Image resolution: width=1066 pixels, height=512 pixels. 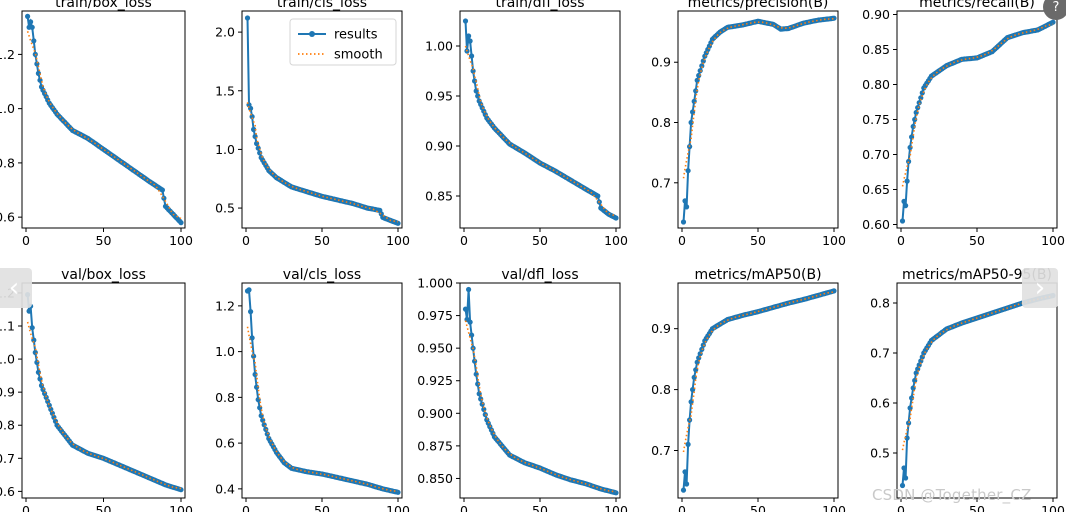 What do you see at coordinates (876, 119) in the screenshot?
I see `y-tick-label: 0.75` at bounding box center [876, 119].